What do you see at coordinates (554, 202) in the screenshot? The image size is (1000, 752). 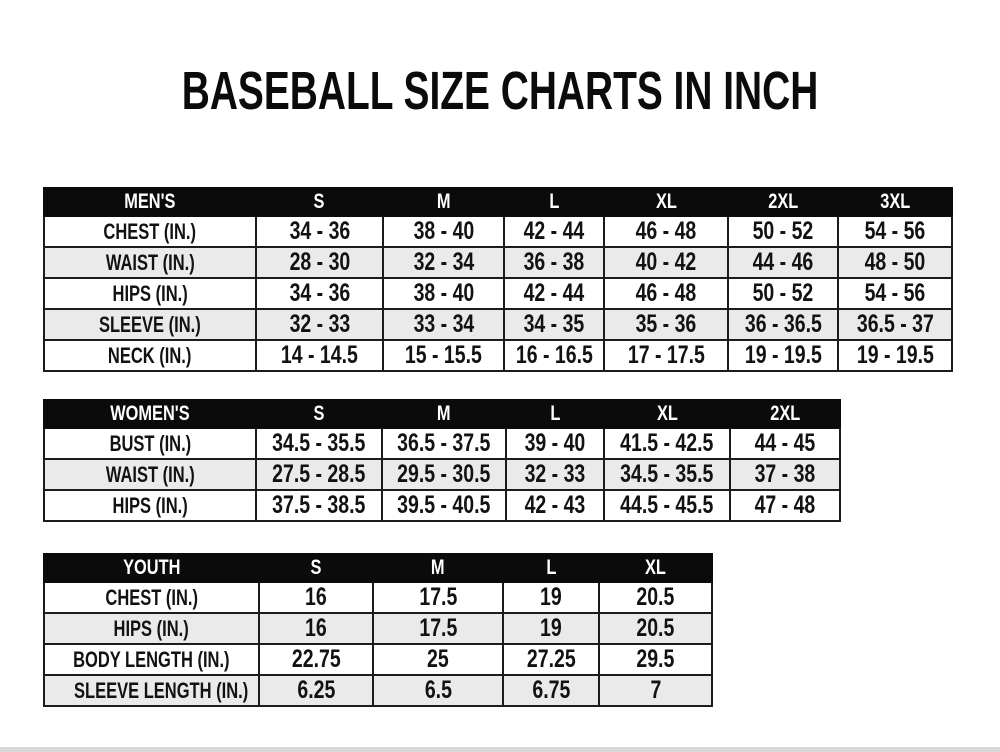 I see `mens-header-l: L` at bounding box center [554, 202].